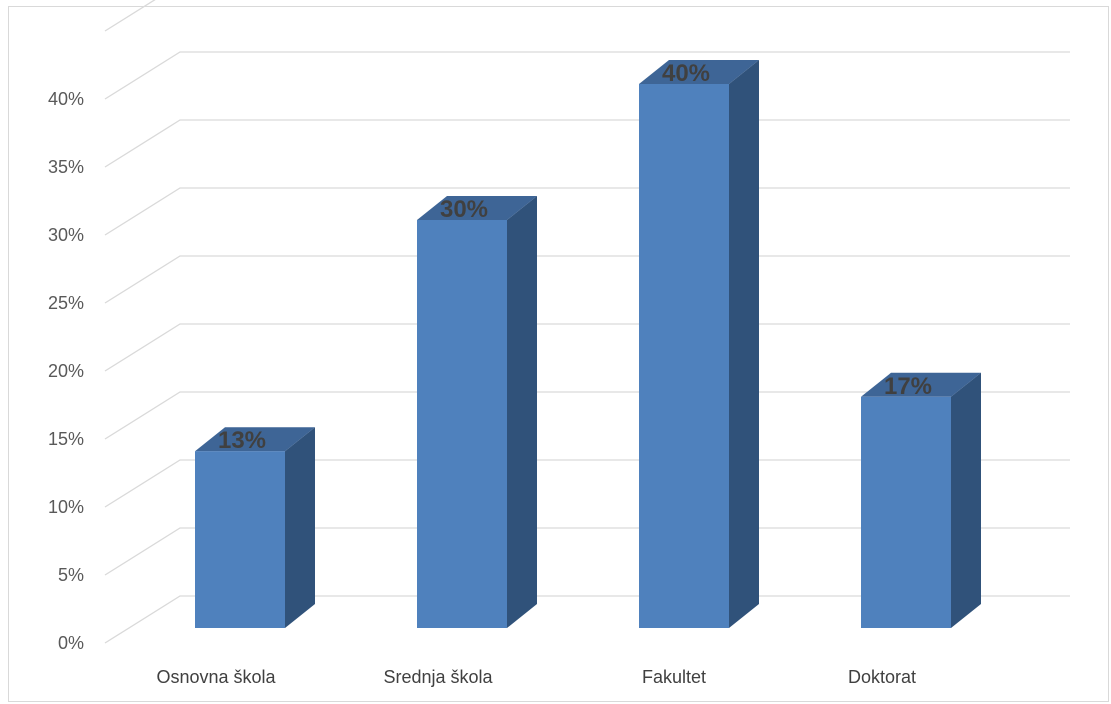 This screenshot has width=1111, height=704. What do you see at coordinates (71, 575) in the screenshot?
I see `y-tick-label: 5%` at bounding box center [71, 575].